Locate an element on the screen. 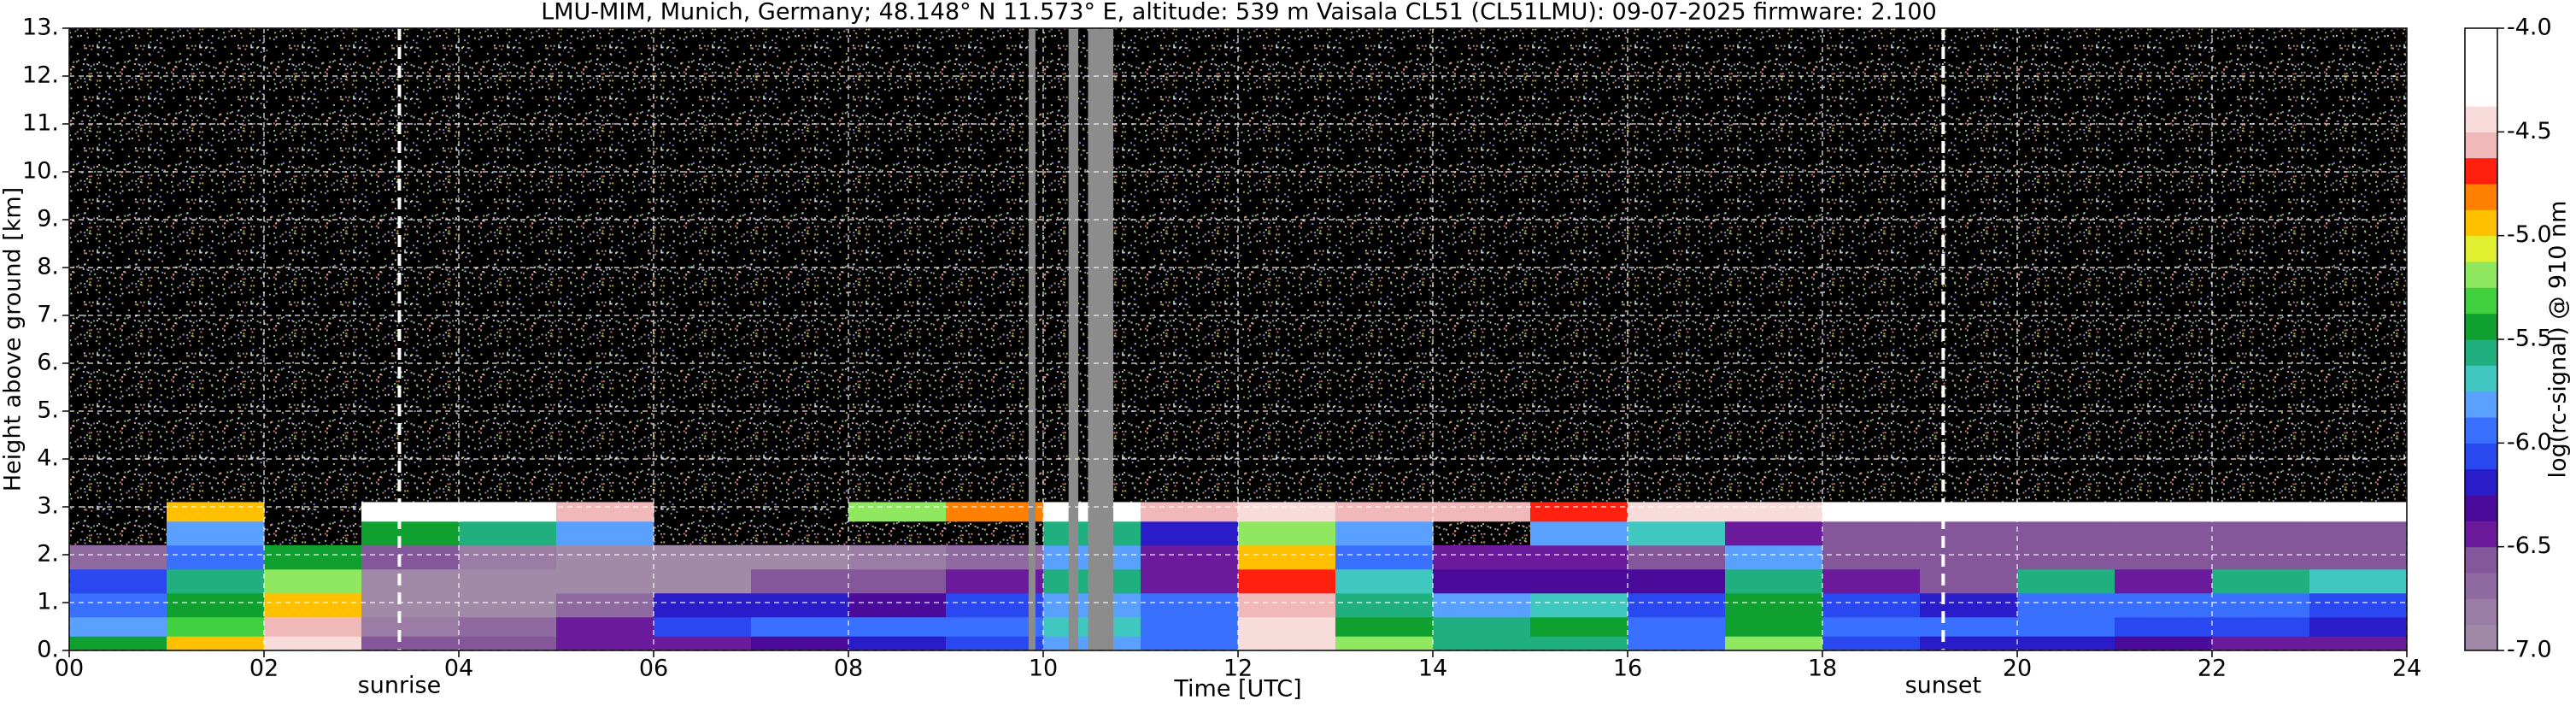 Image resolution: width=2576 pixels, height=706 pixels. colorbar-tick-label: -7.0 is located at coordinates (2529, 650).